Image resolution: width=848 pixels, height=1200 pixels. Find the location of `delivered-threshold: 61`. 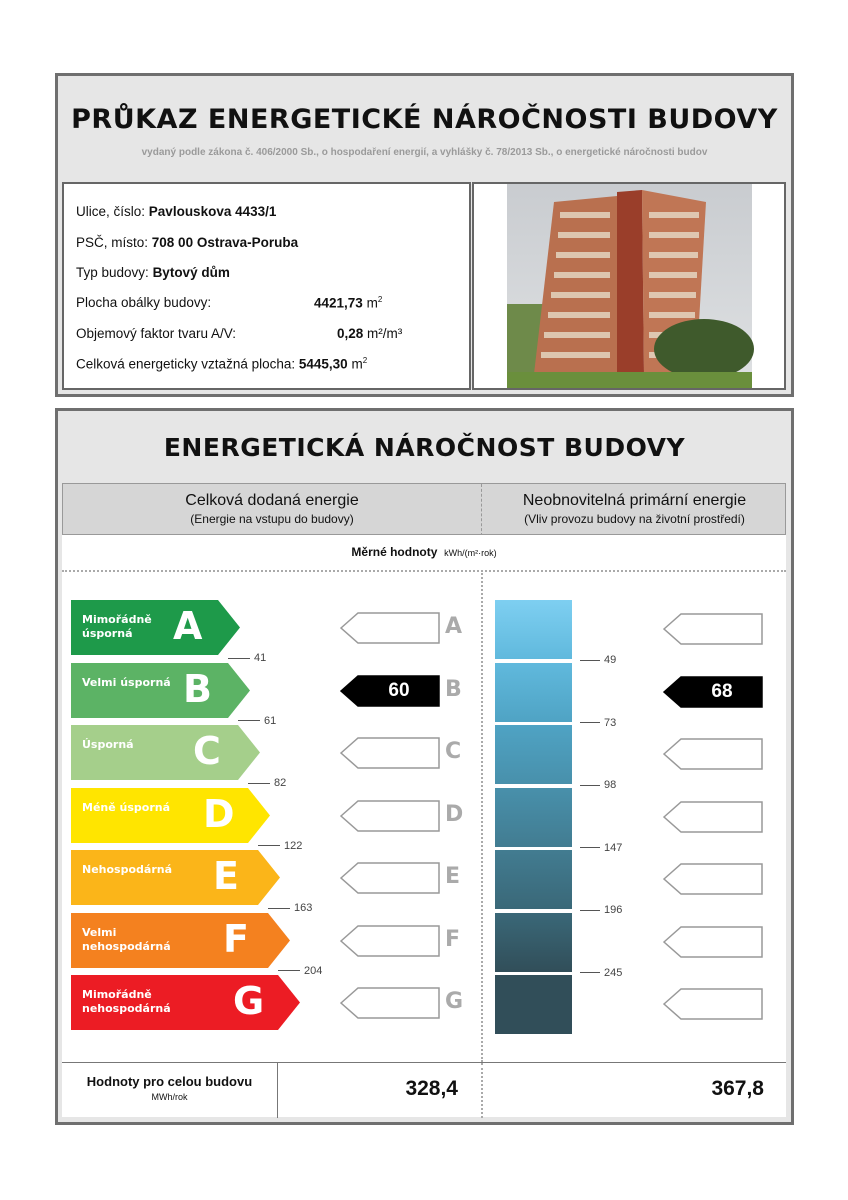

delivered-threshold: 61 is located at coordinates (257, 721).